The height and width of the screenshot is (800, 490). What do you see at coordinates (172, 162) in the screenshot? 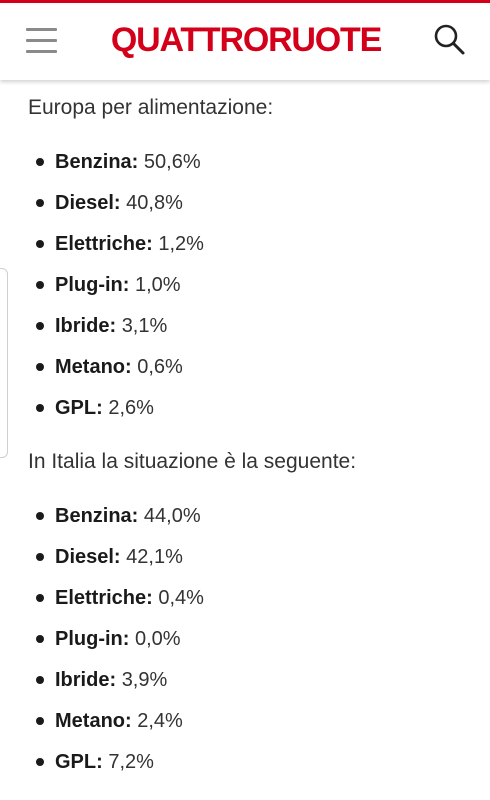
I see `fuel-value: 50,6%` at bounding box center [172, 162].